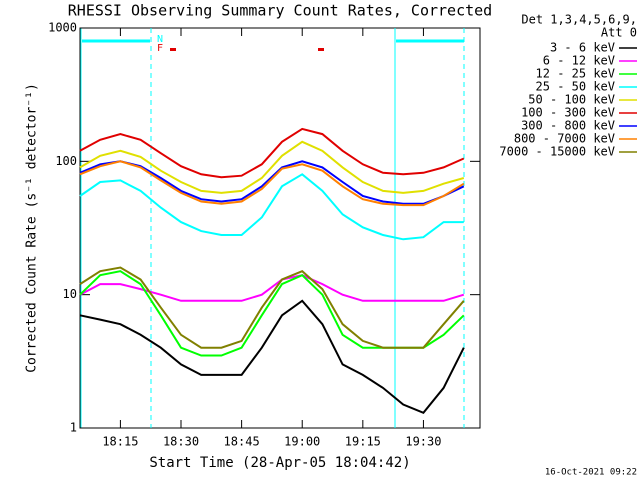 The width and height of the screenshot is (640, 480). I want to click on legend-label: 300 - 800 keV, so click(568, 126).